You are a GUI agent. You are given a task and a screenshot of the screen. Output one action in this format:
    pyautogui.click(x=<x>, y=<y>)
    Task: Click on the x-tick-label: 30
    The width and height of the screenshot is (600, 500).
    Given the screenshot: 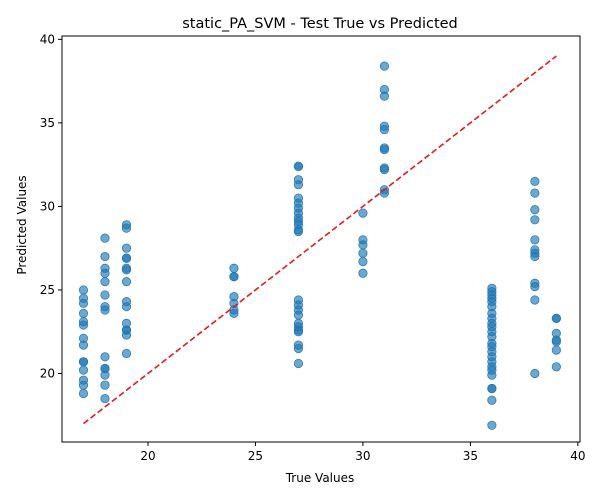 What is the action you would take?
    pyautogui.click(x=362, y=456)
    